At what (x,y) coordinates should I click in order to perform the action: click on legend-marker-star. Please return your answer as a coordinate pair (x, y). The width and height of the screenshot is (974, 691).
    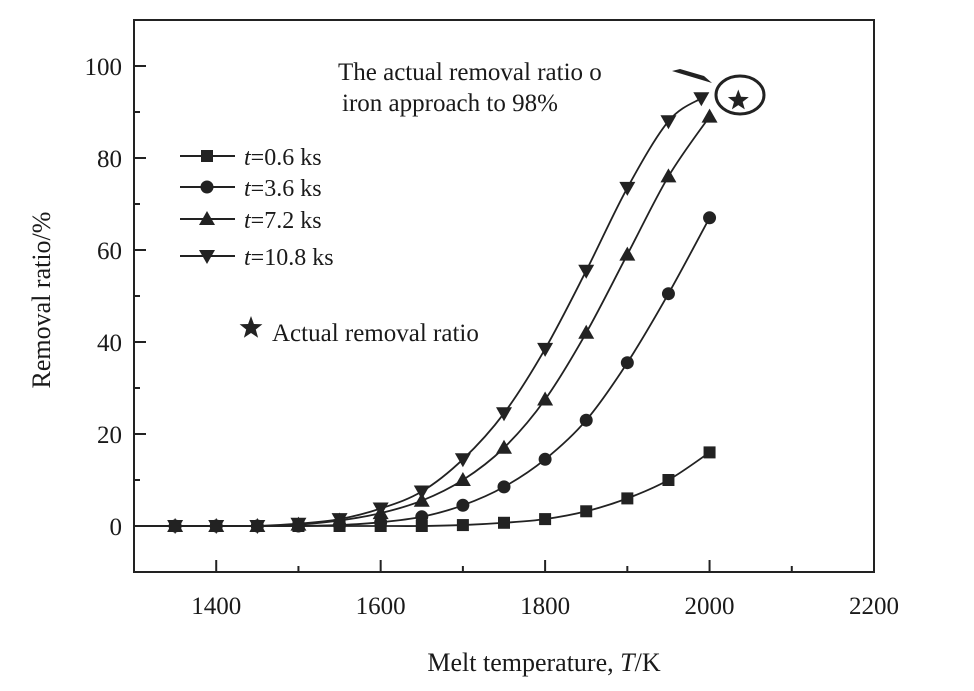
    Looking at the image, I should click on (251, 327).